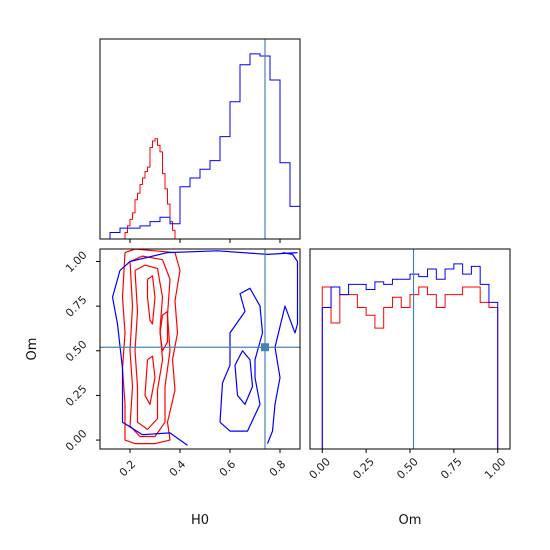  Describe the element at coordinates (410, 520) in the screenshot. I see `x-axis-label: Om` at that location.